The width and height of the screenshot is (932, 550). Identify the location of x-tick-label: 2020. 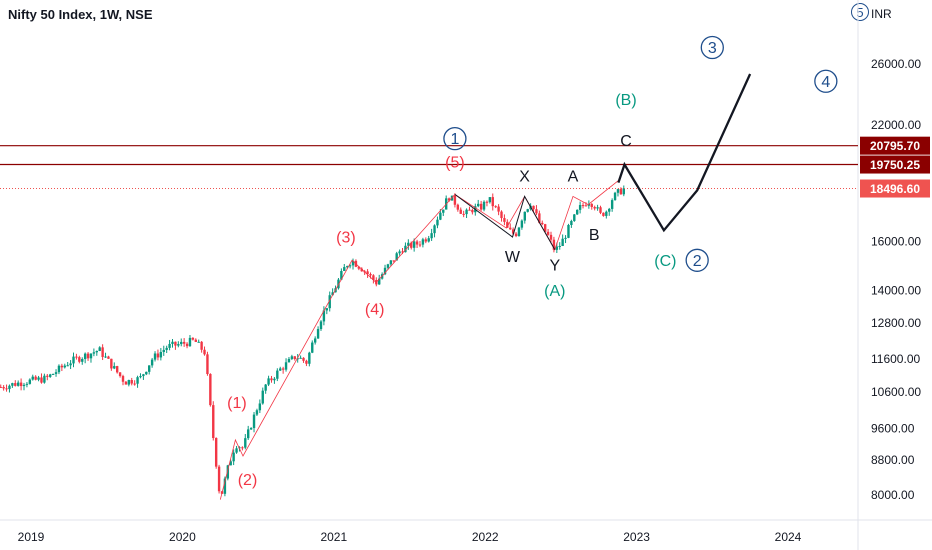
(182, 537).